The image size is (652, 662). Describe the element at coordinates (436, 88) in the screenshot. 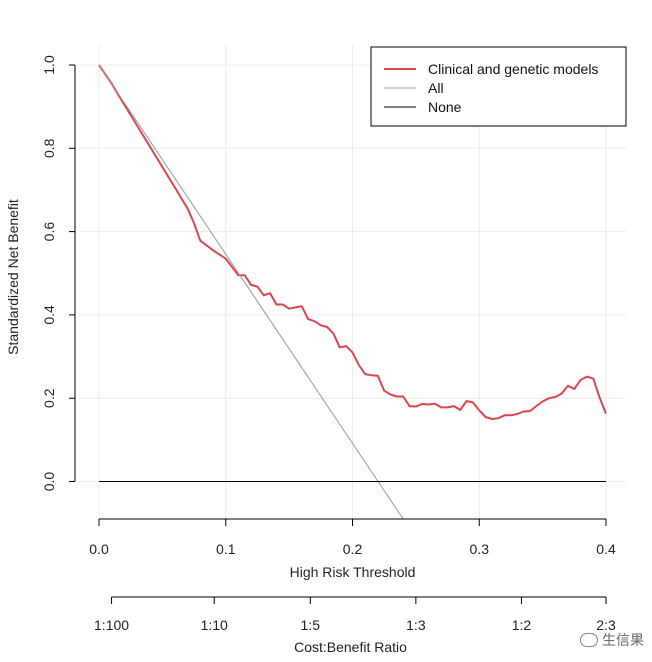

I see `legend-label: All` at that location.